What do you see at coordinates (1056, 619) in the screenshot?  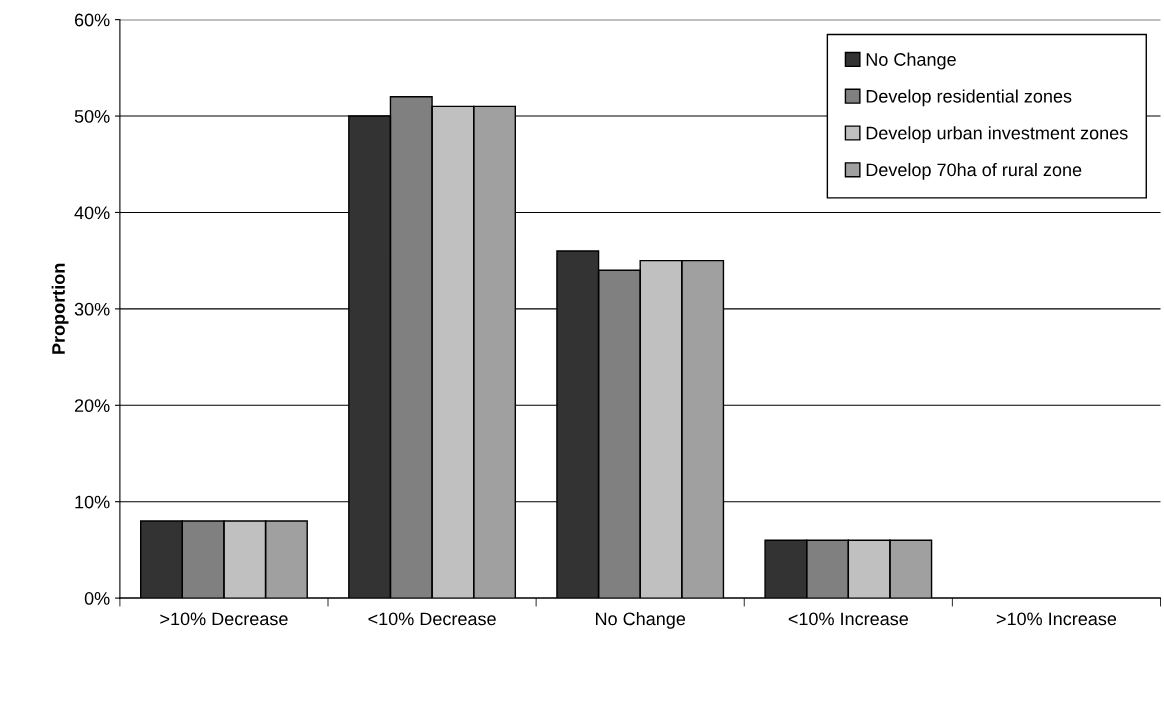 I see `x-tick-label: >10% Increase` at bounding box center [1056, 619].